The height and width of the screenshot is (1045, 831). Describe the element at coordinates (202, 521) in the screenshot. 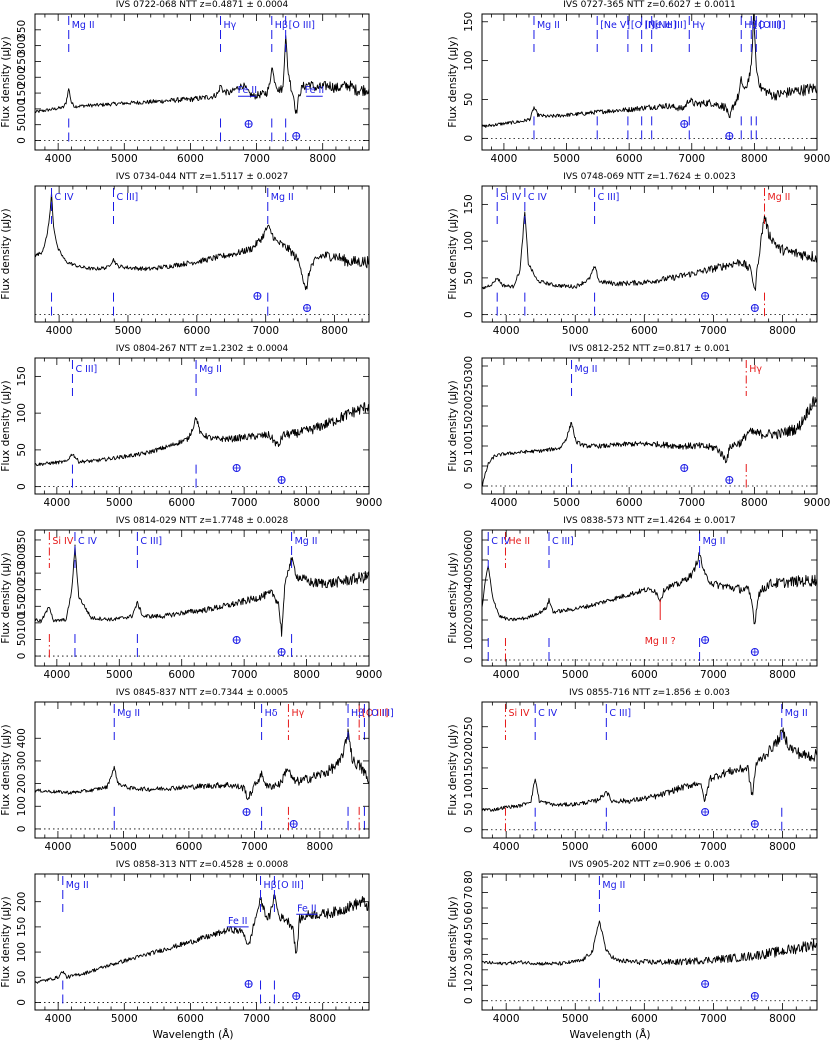

I see `panel-title: IVS 0814-029 NTT z=1.7748 ± 0.0028` at that location.